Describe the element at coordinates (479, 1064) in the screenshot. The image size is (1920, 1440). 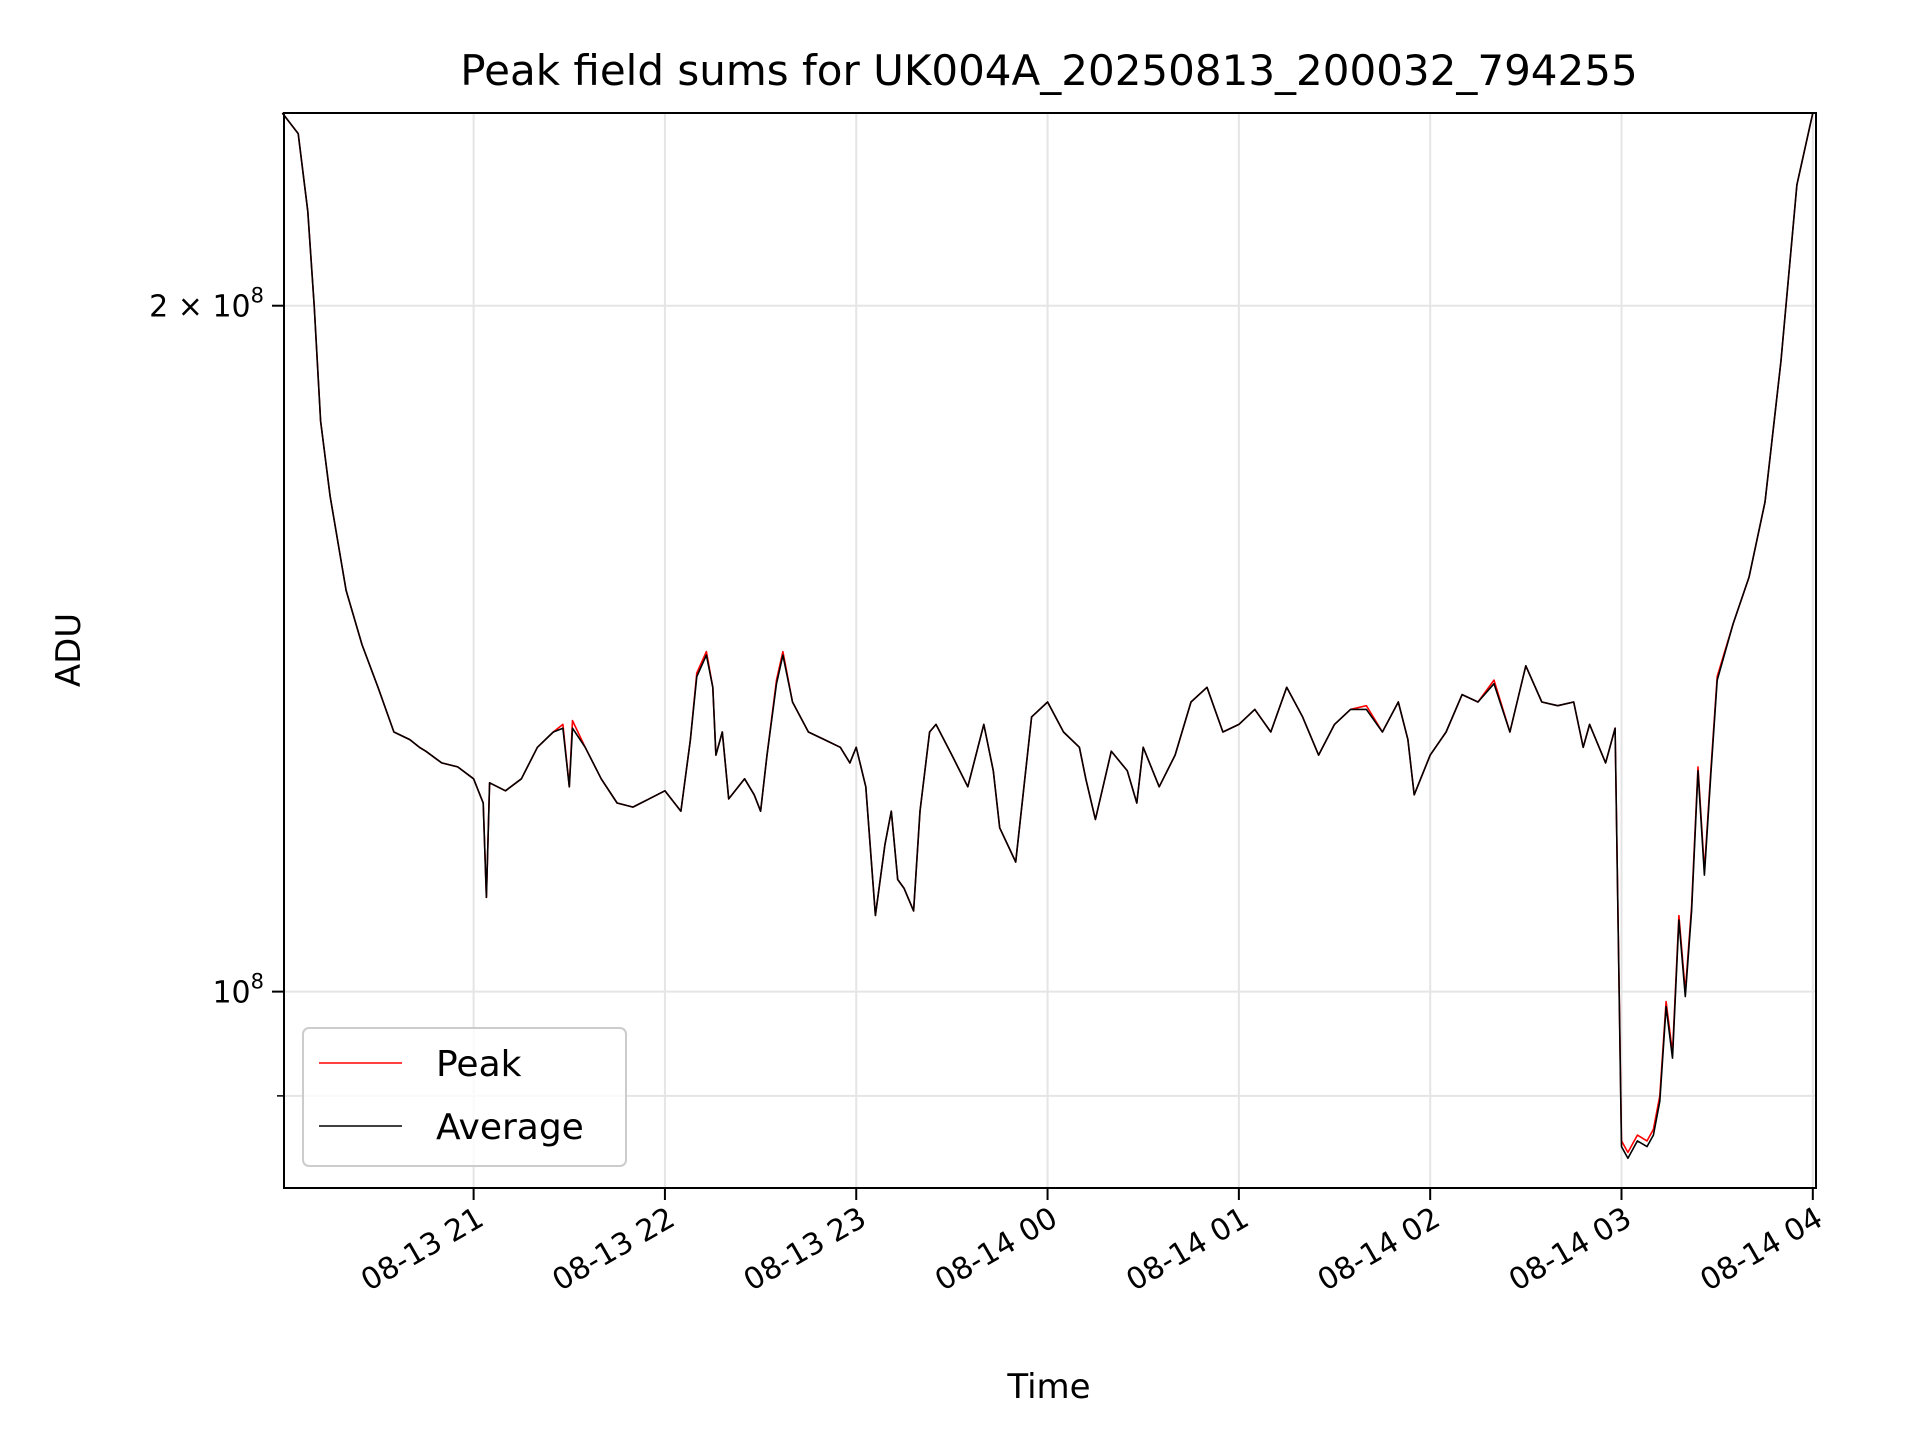
I see `legend-label-peak: Peak` at that location.